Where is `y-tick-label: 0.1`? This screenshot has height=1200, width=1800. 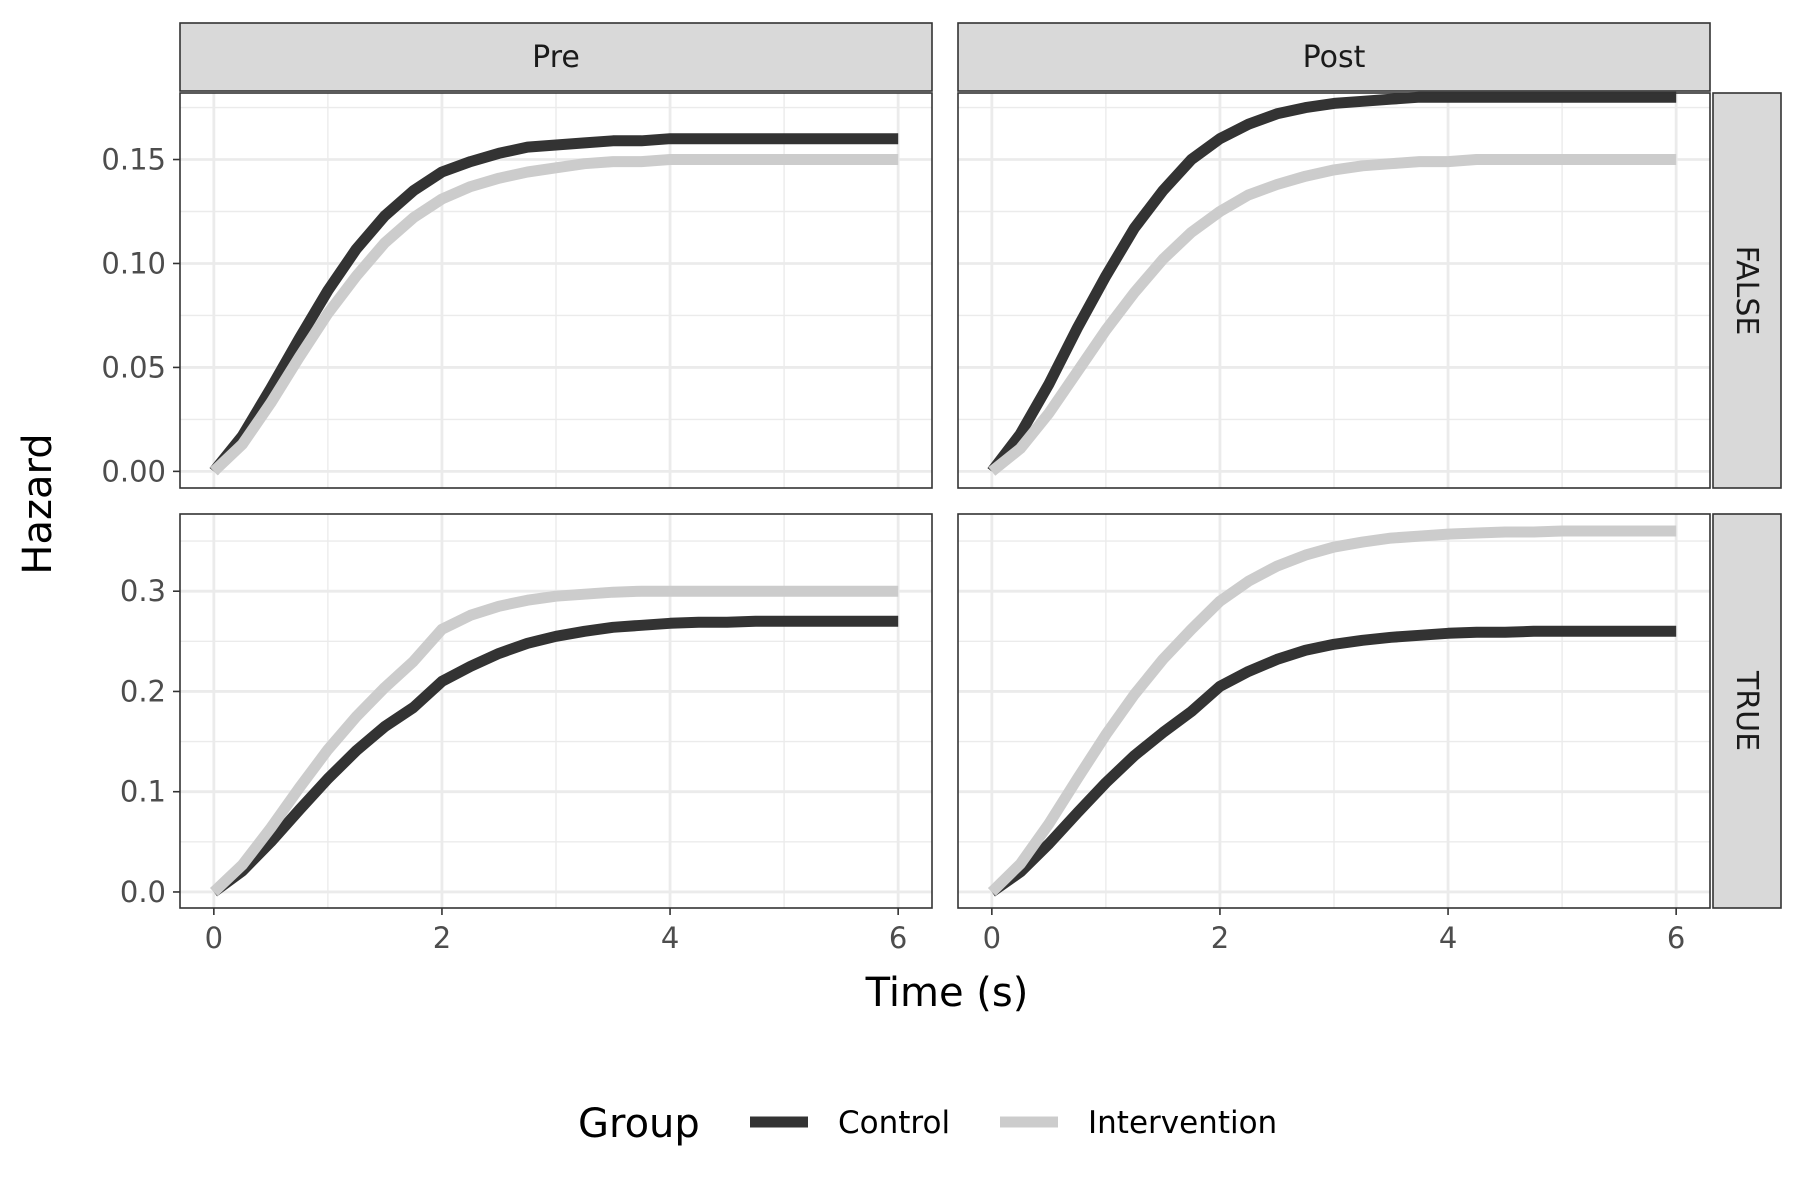 y-tick-label: 0.1 is located at coordinates (143, 792).